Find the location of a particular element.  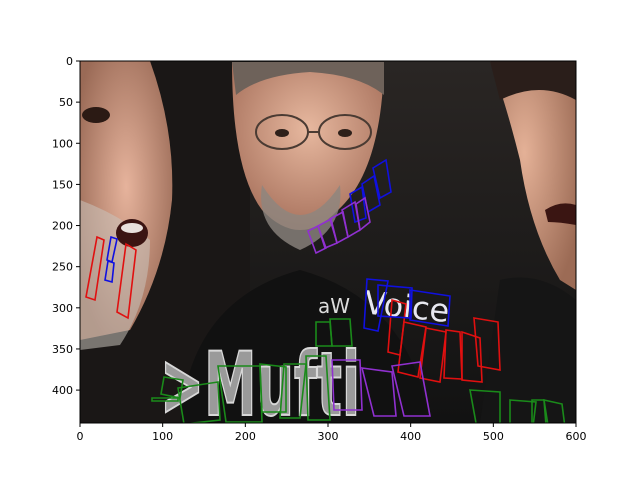

x-tick-label: 600 is located at coordinates (576, 436).